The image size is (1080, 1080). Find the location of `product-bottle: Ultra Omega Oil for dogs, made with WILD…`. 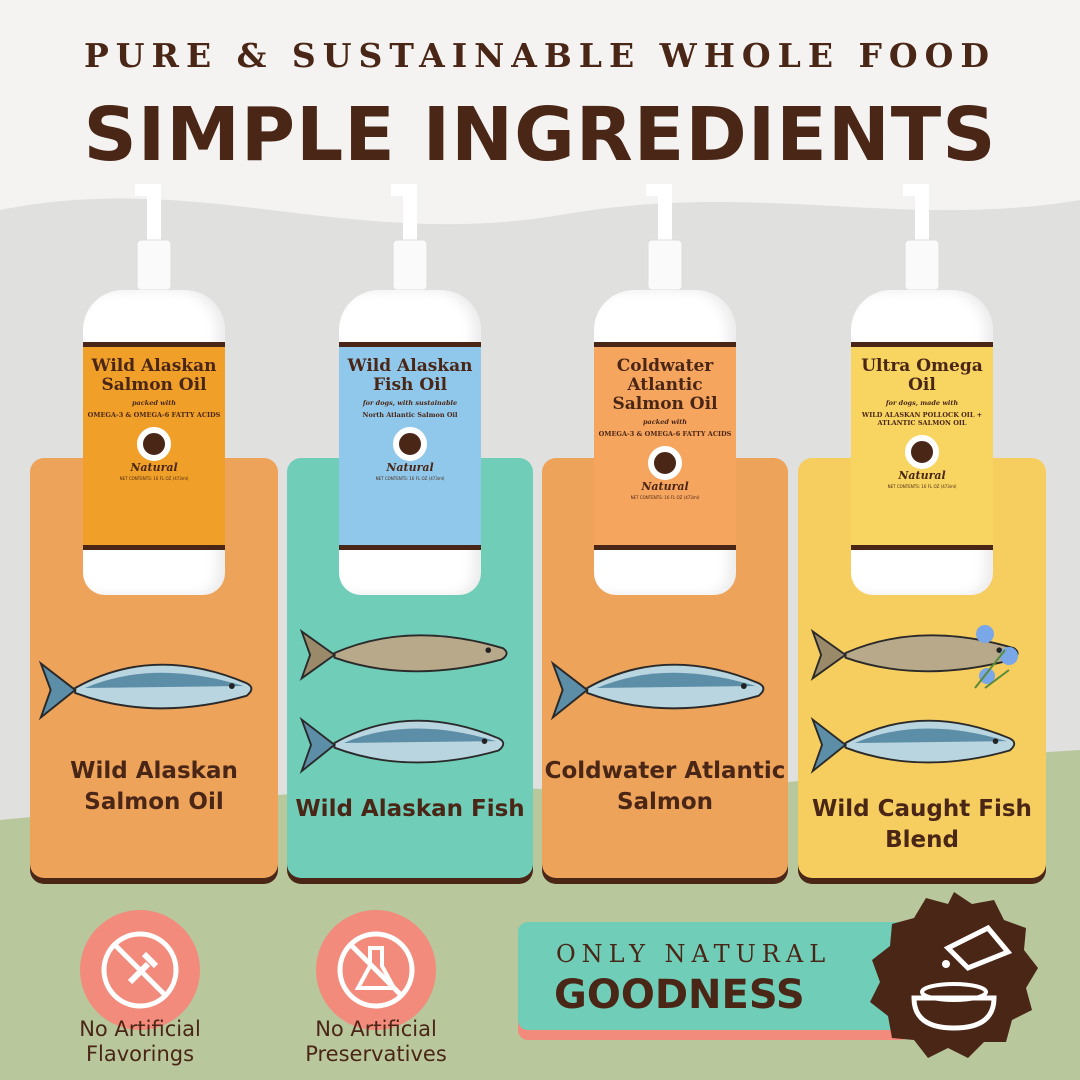

product-bottle: Ultra Omega Oil for dogs, made with WILD… is located at coordinates (922, 387).